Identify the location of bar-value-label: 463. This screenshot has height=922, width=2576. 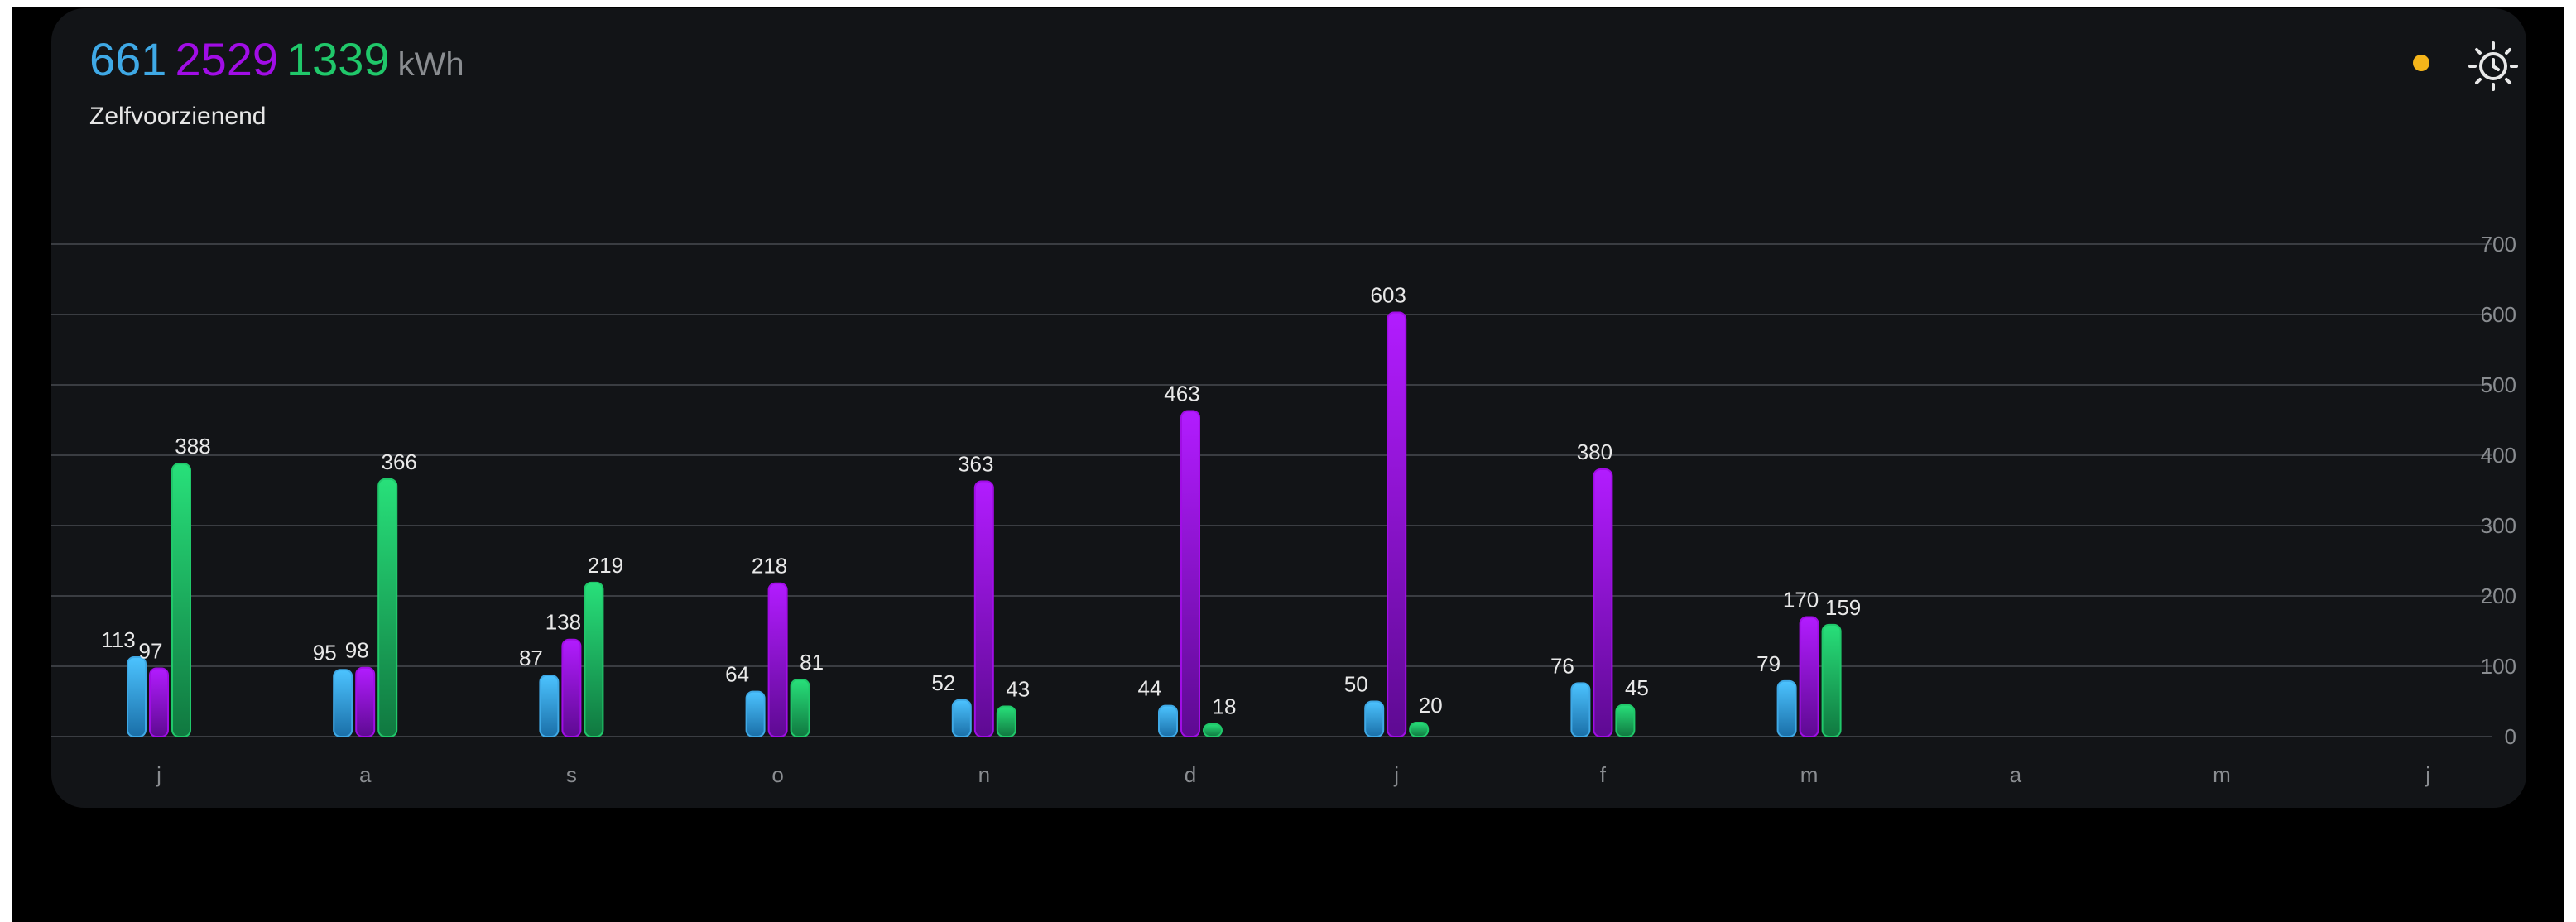
(1181, 394).